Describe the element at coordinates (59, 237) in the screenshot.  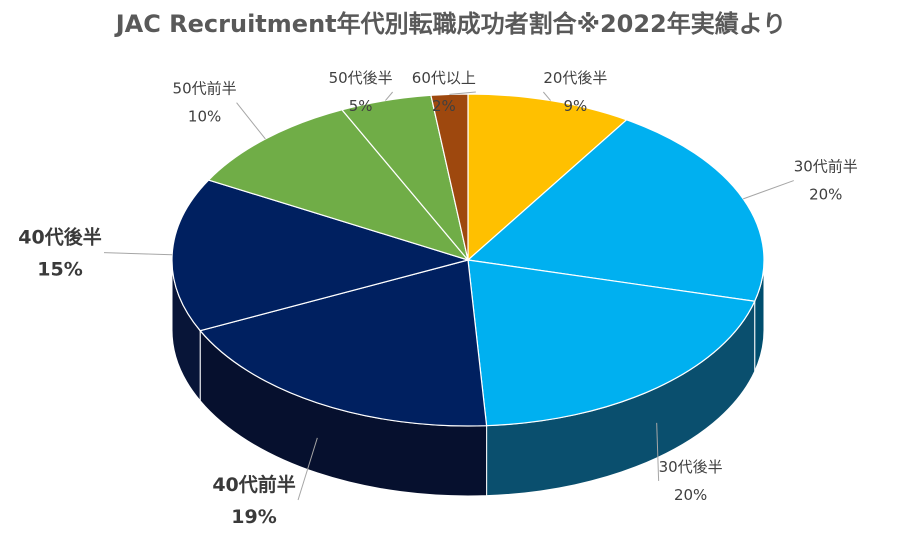
I see `slice-label-4: 40代後半` at that location.